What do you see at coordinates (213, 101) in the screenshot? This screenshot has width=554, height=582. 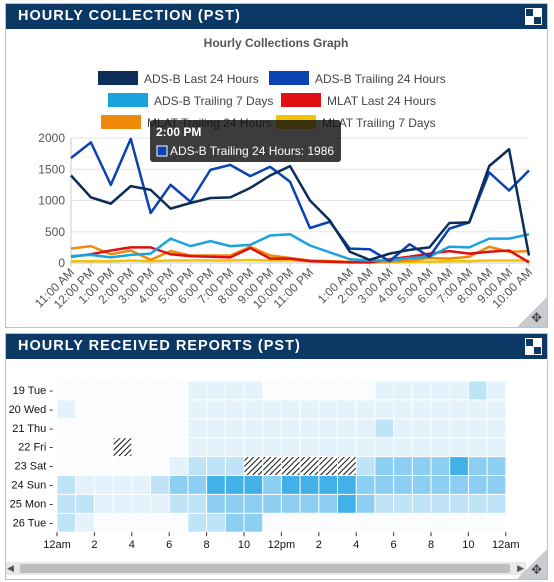 I see `legend-label: ADS-B Trailing 7 Days` at bounding box center [213, 101].